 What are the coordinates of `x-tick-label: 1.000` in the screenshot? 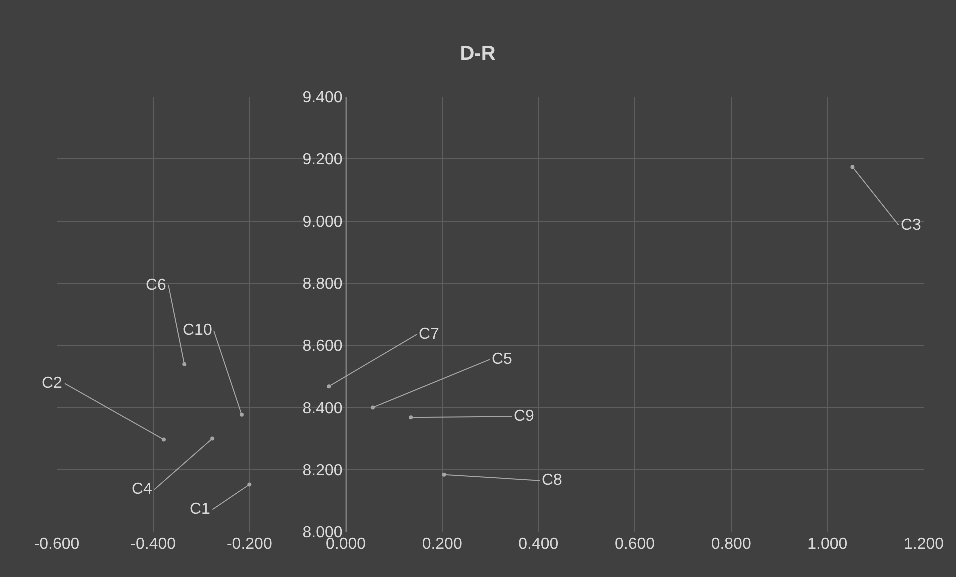 It's located at (828, 544).